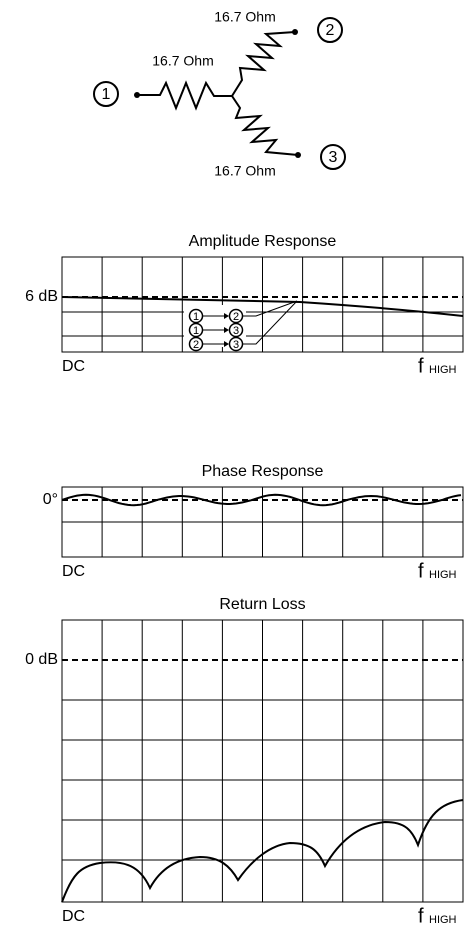 The image size is (465, 930). I want to click on reference-label: 0 dB, so click(41, 659).